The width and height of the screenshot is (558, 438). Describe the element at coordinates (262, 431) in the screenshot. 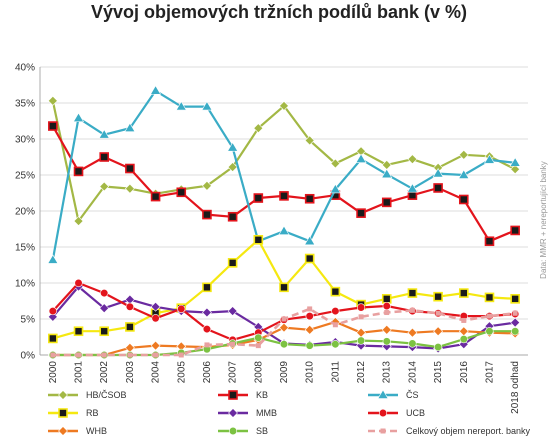

I see `legend-label-sb: SB` at that location.